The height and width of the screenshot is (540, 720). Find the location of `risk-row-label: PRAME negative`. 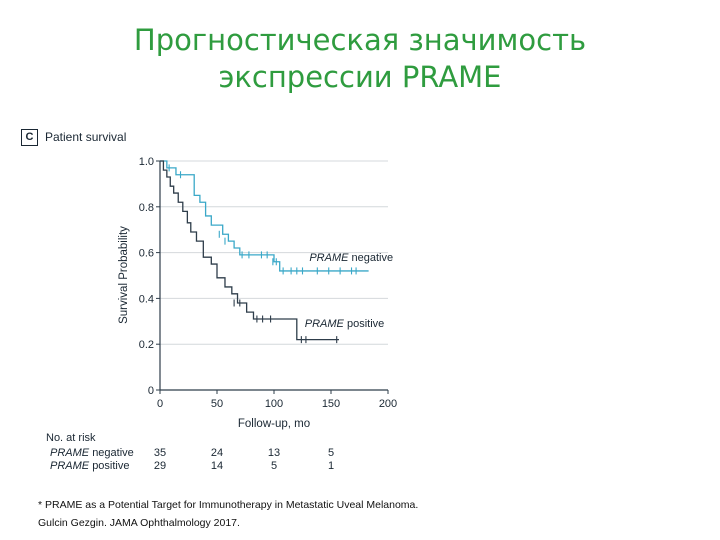

risk-row-label: PRAME negative is located at coordinates (92, 453).